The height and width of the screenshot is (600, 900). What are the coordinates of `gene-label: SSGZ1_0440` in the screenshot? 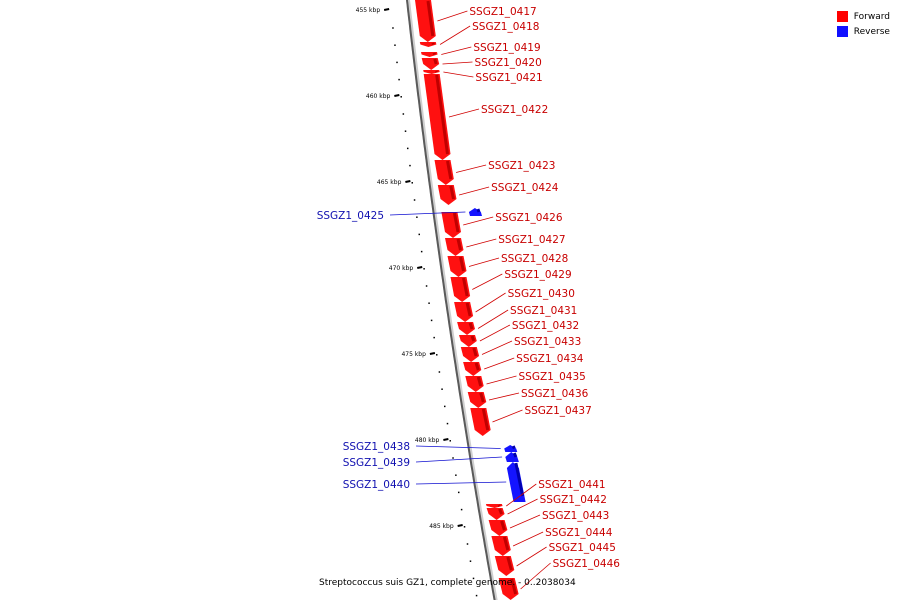 It's located at (376, 485).